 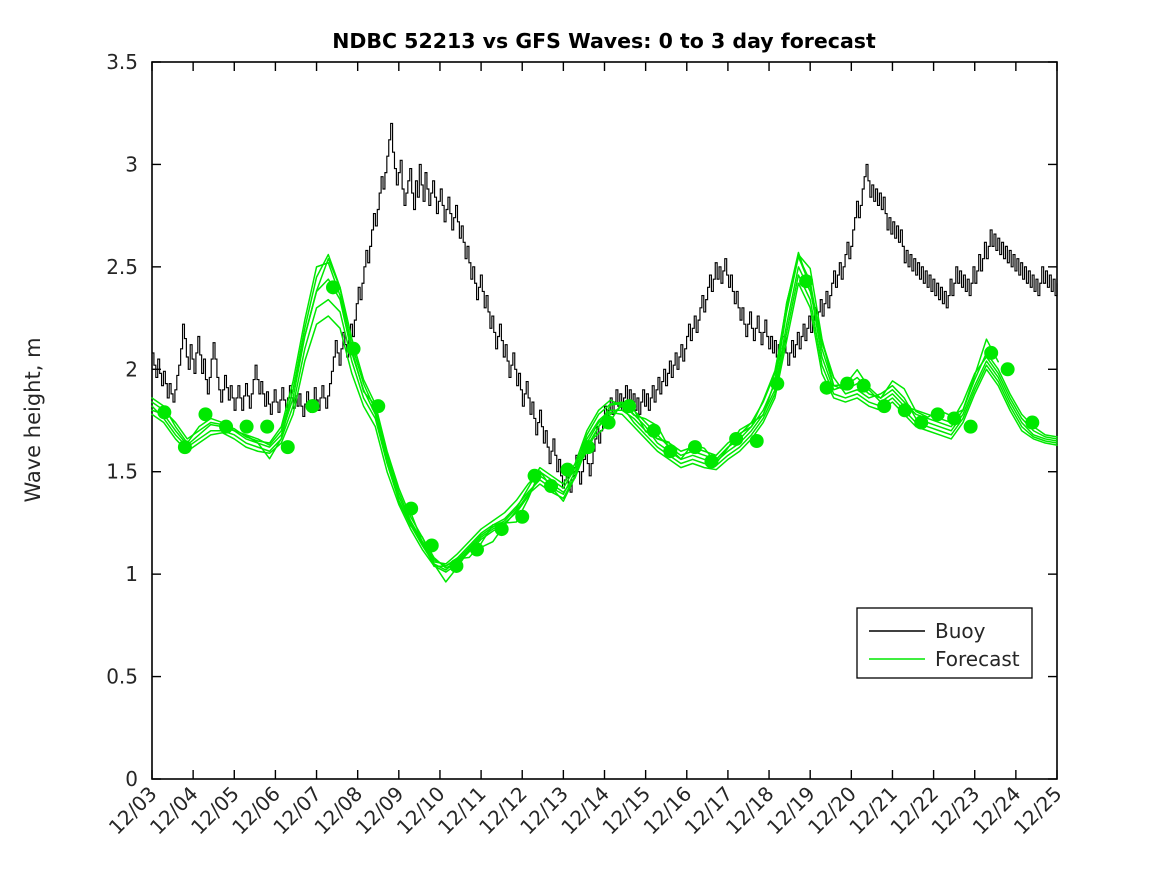 I want to click on y-axis-label-group: Wave height, m, so click(x=33, y=419).